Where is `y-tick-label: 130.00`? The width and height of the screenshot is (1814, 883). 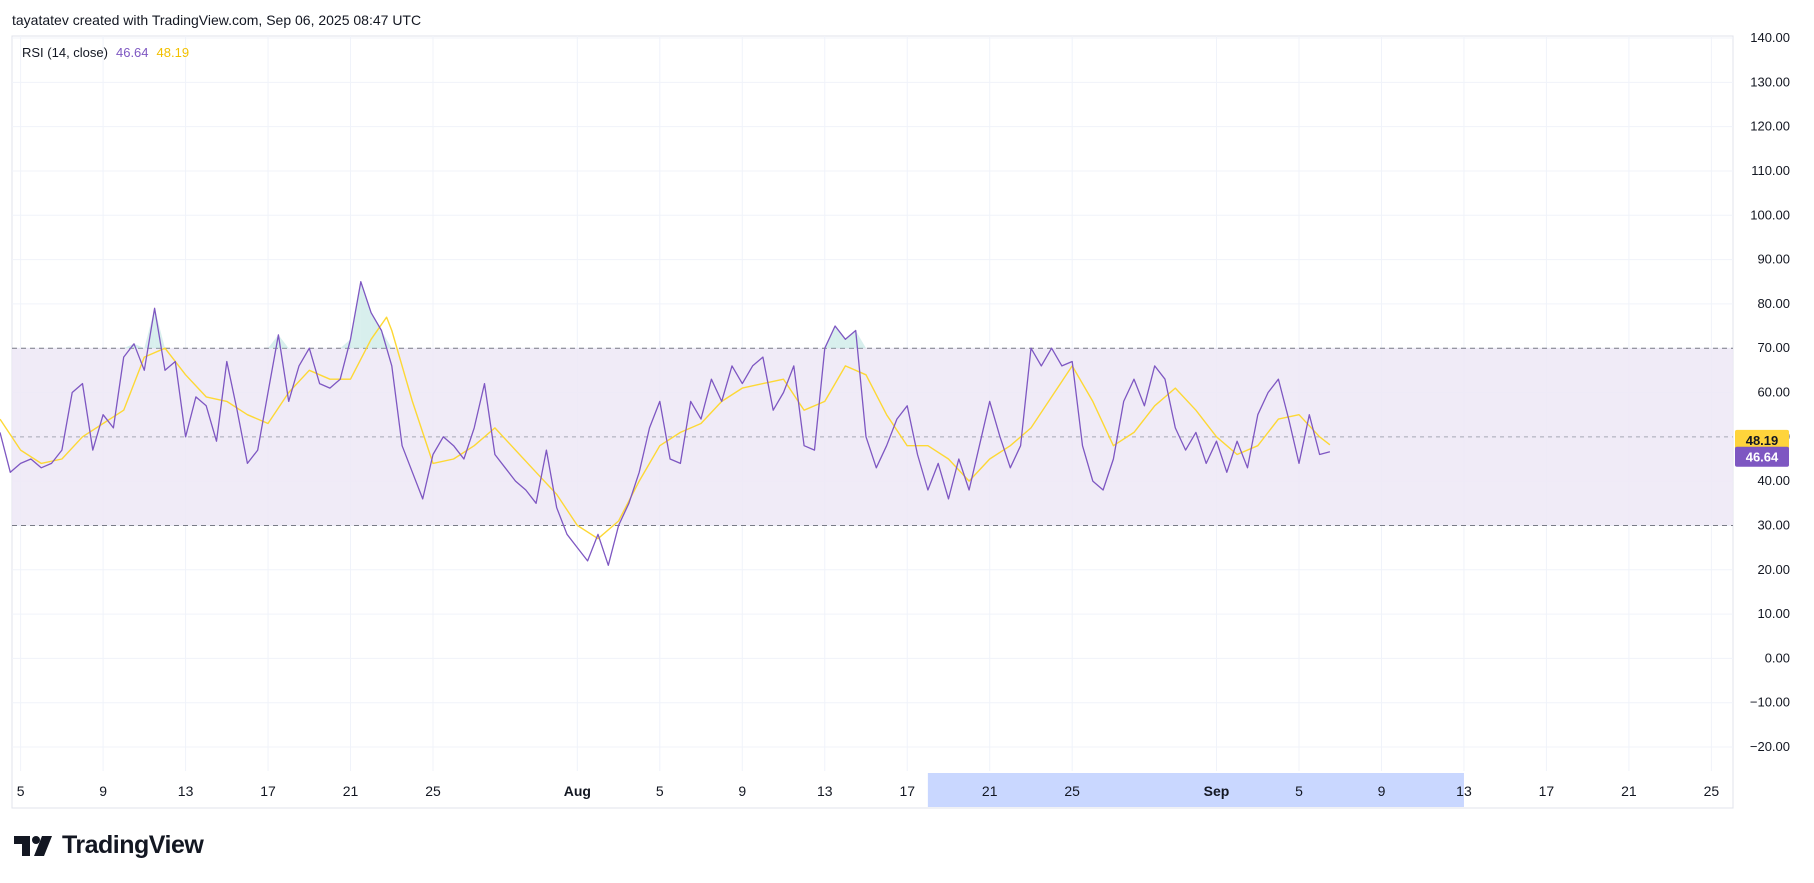
y-tick-label: 130.00 is located at coordinates (1770, 81).